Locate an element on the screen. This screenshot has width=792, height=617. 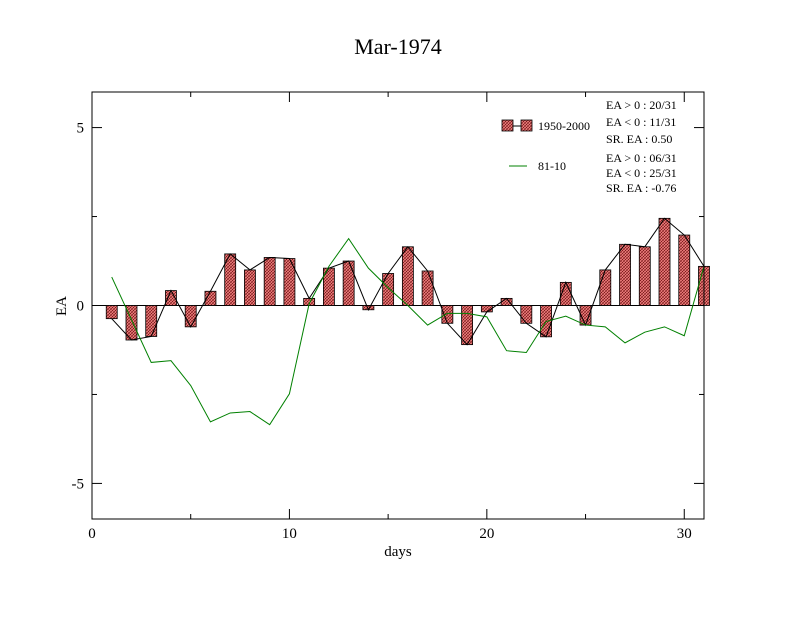
stats-1950-2000-sr: SR. EA : 0.50 is located at coordinates (639, 139).